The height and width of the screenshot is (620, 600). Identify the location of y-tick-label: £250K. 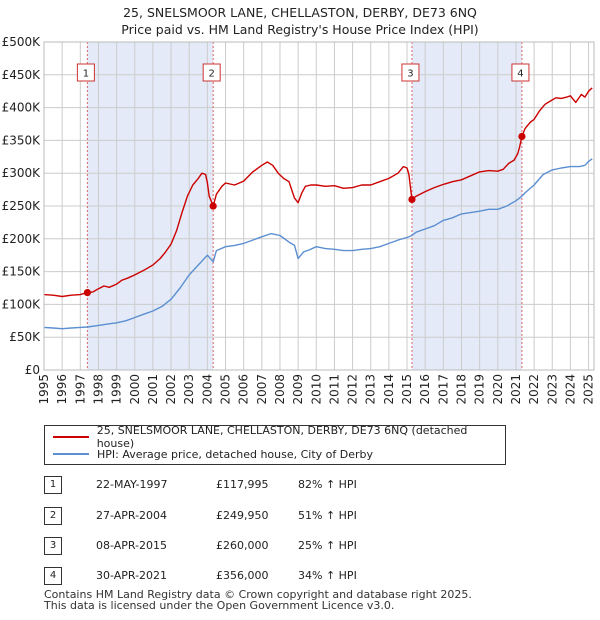
(22, 206).